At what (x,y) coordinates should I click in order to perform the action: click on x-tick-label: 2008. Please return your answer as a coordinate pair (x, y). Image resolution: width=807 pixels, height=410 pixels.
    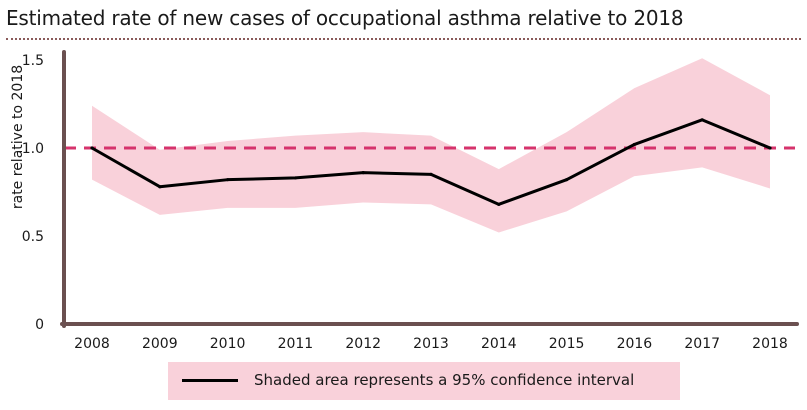
    Looking at the image, I should click on (92, 344).